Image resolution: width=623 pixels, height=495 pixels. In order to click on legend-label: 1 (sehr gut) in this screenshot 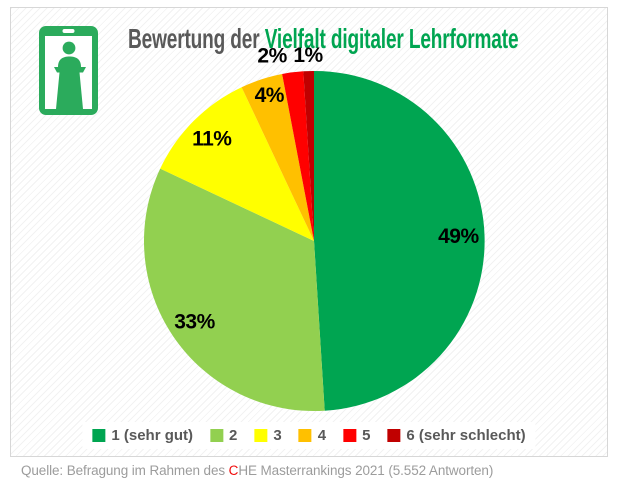, I will do `click(152, 435)`.